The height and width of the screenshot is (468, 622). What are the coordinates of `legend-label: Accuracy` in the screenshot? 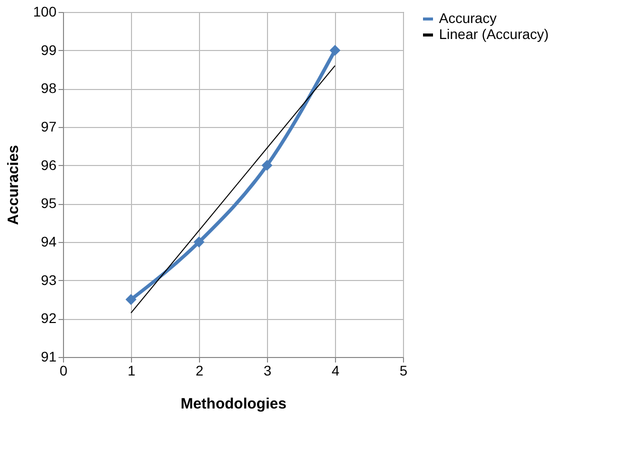 It's located at (468, 18).